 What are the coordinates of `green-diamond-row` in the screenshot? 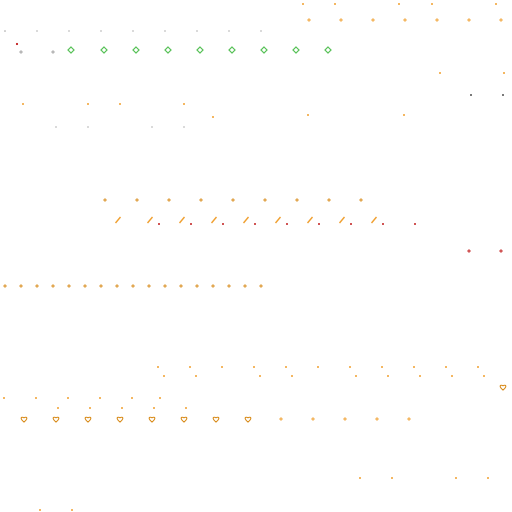 It's located at (175, 50).